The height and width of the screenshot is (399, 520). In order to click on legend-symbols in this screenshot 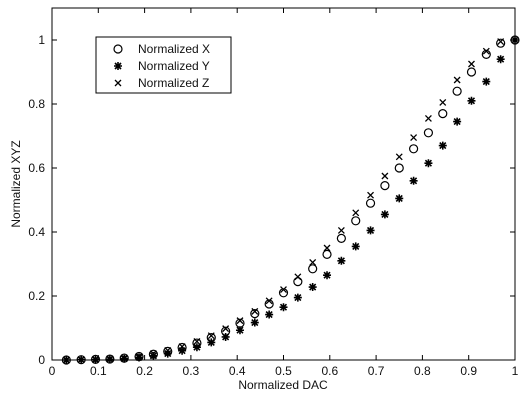, I will do `click(118, 65)`.